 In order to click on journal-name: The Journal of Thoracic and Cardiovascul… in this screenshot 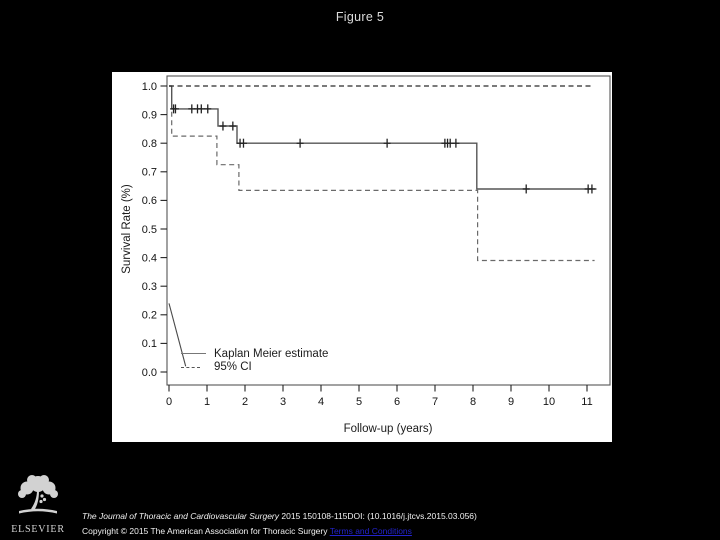, I will do `click(181, 516)`.